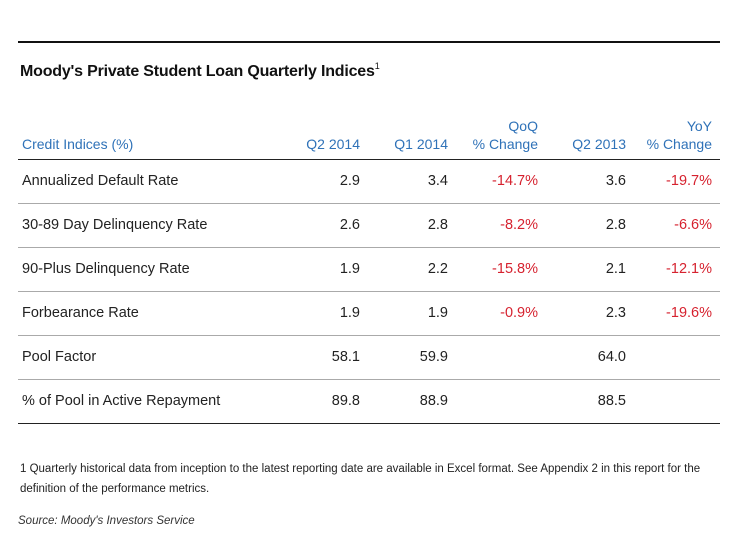 The height and width of the screenshot is (555, 740). What do you see at coordinates (59, 357) in the screenshot?
I see `row-label: Pool Factor` at bounding box center [59, 357].